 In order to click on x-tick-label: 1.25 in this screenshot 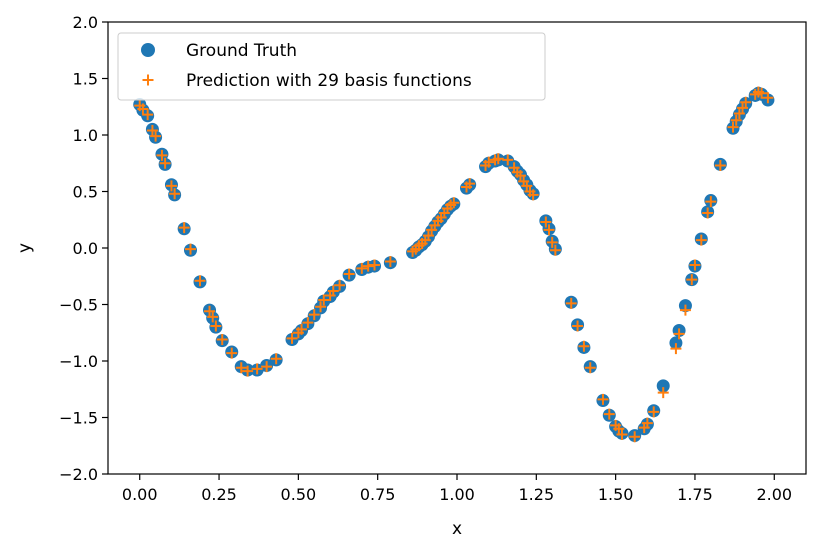, I will do `click(537, 494)`.